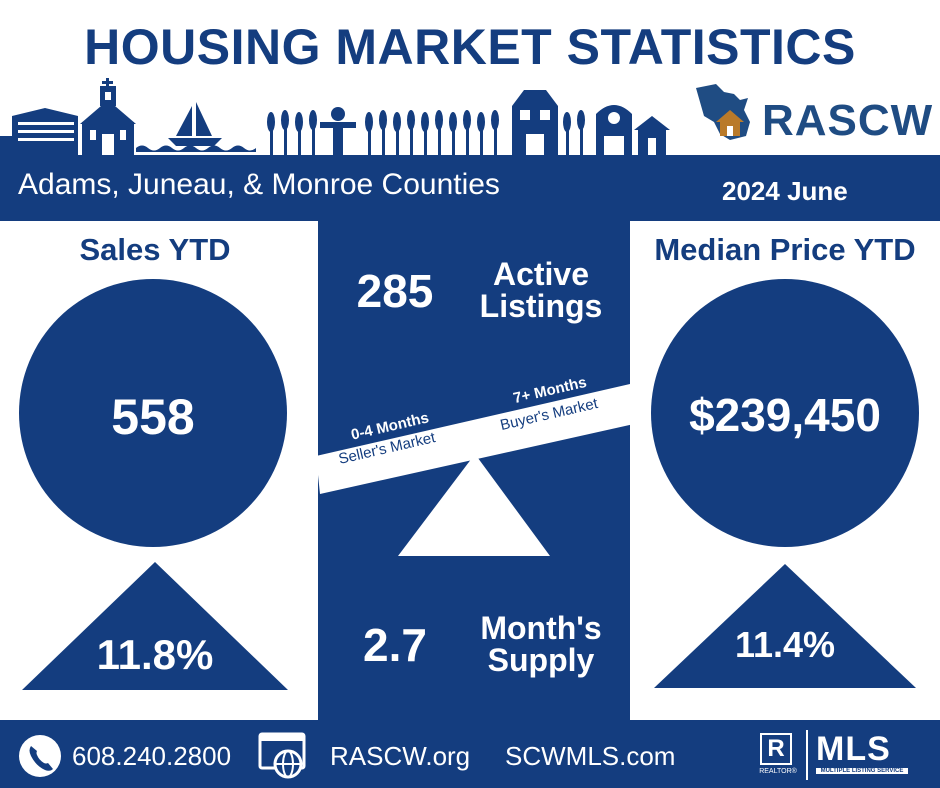 Image resolution: width=940 pixels, height=788 pixels. I want to click on median-change-value: 11.4%, so click(785, 644).